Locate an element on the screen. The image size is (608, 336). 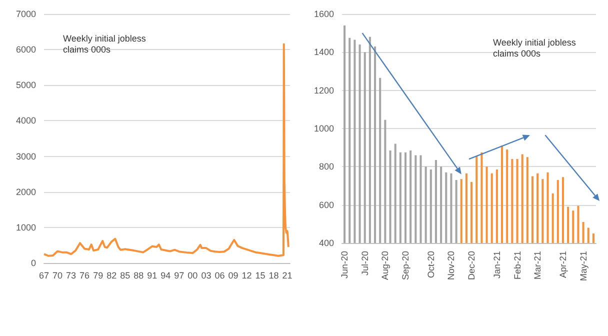
x-tick-label: 67 is located at coordinates (44, 275).